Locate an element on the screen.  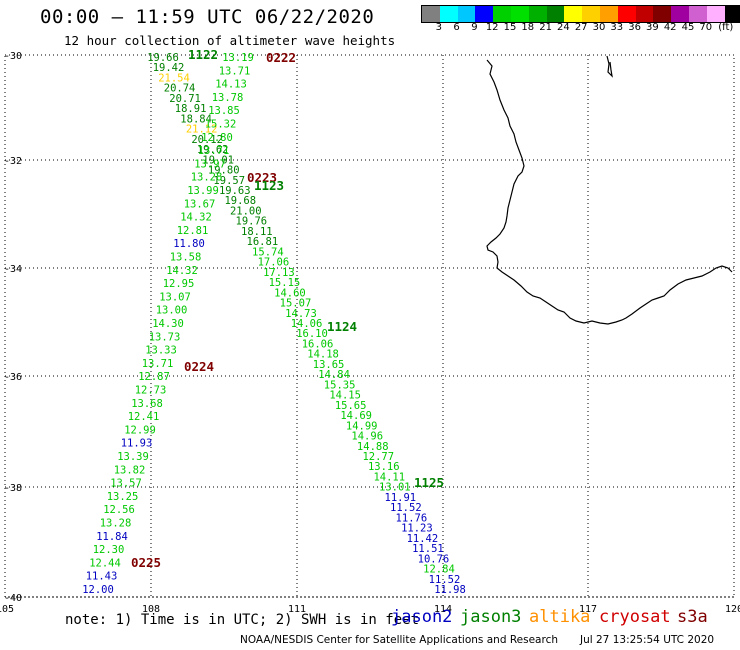
coastline-inlet is located at coordinates (609, 66).